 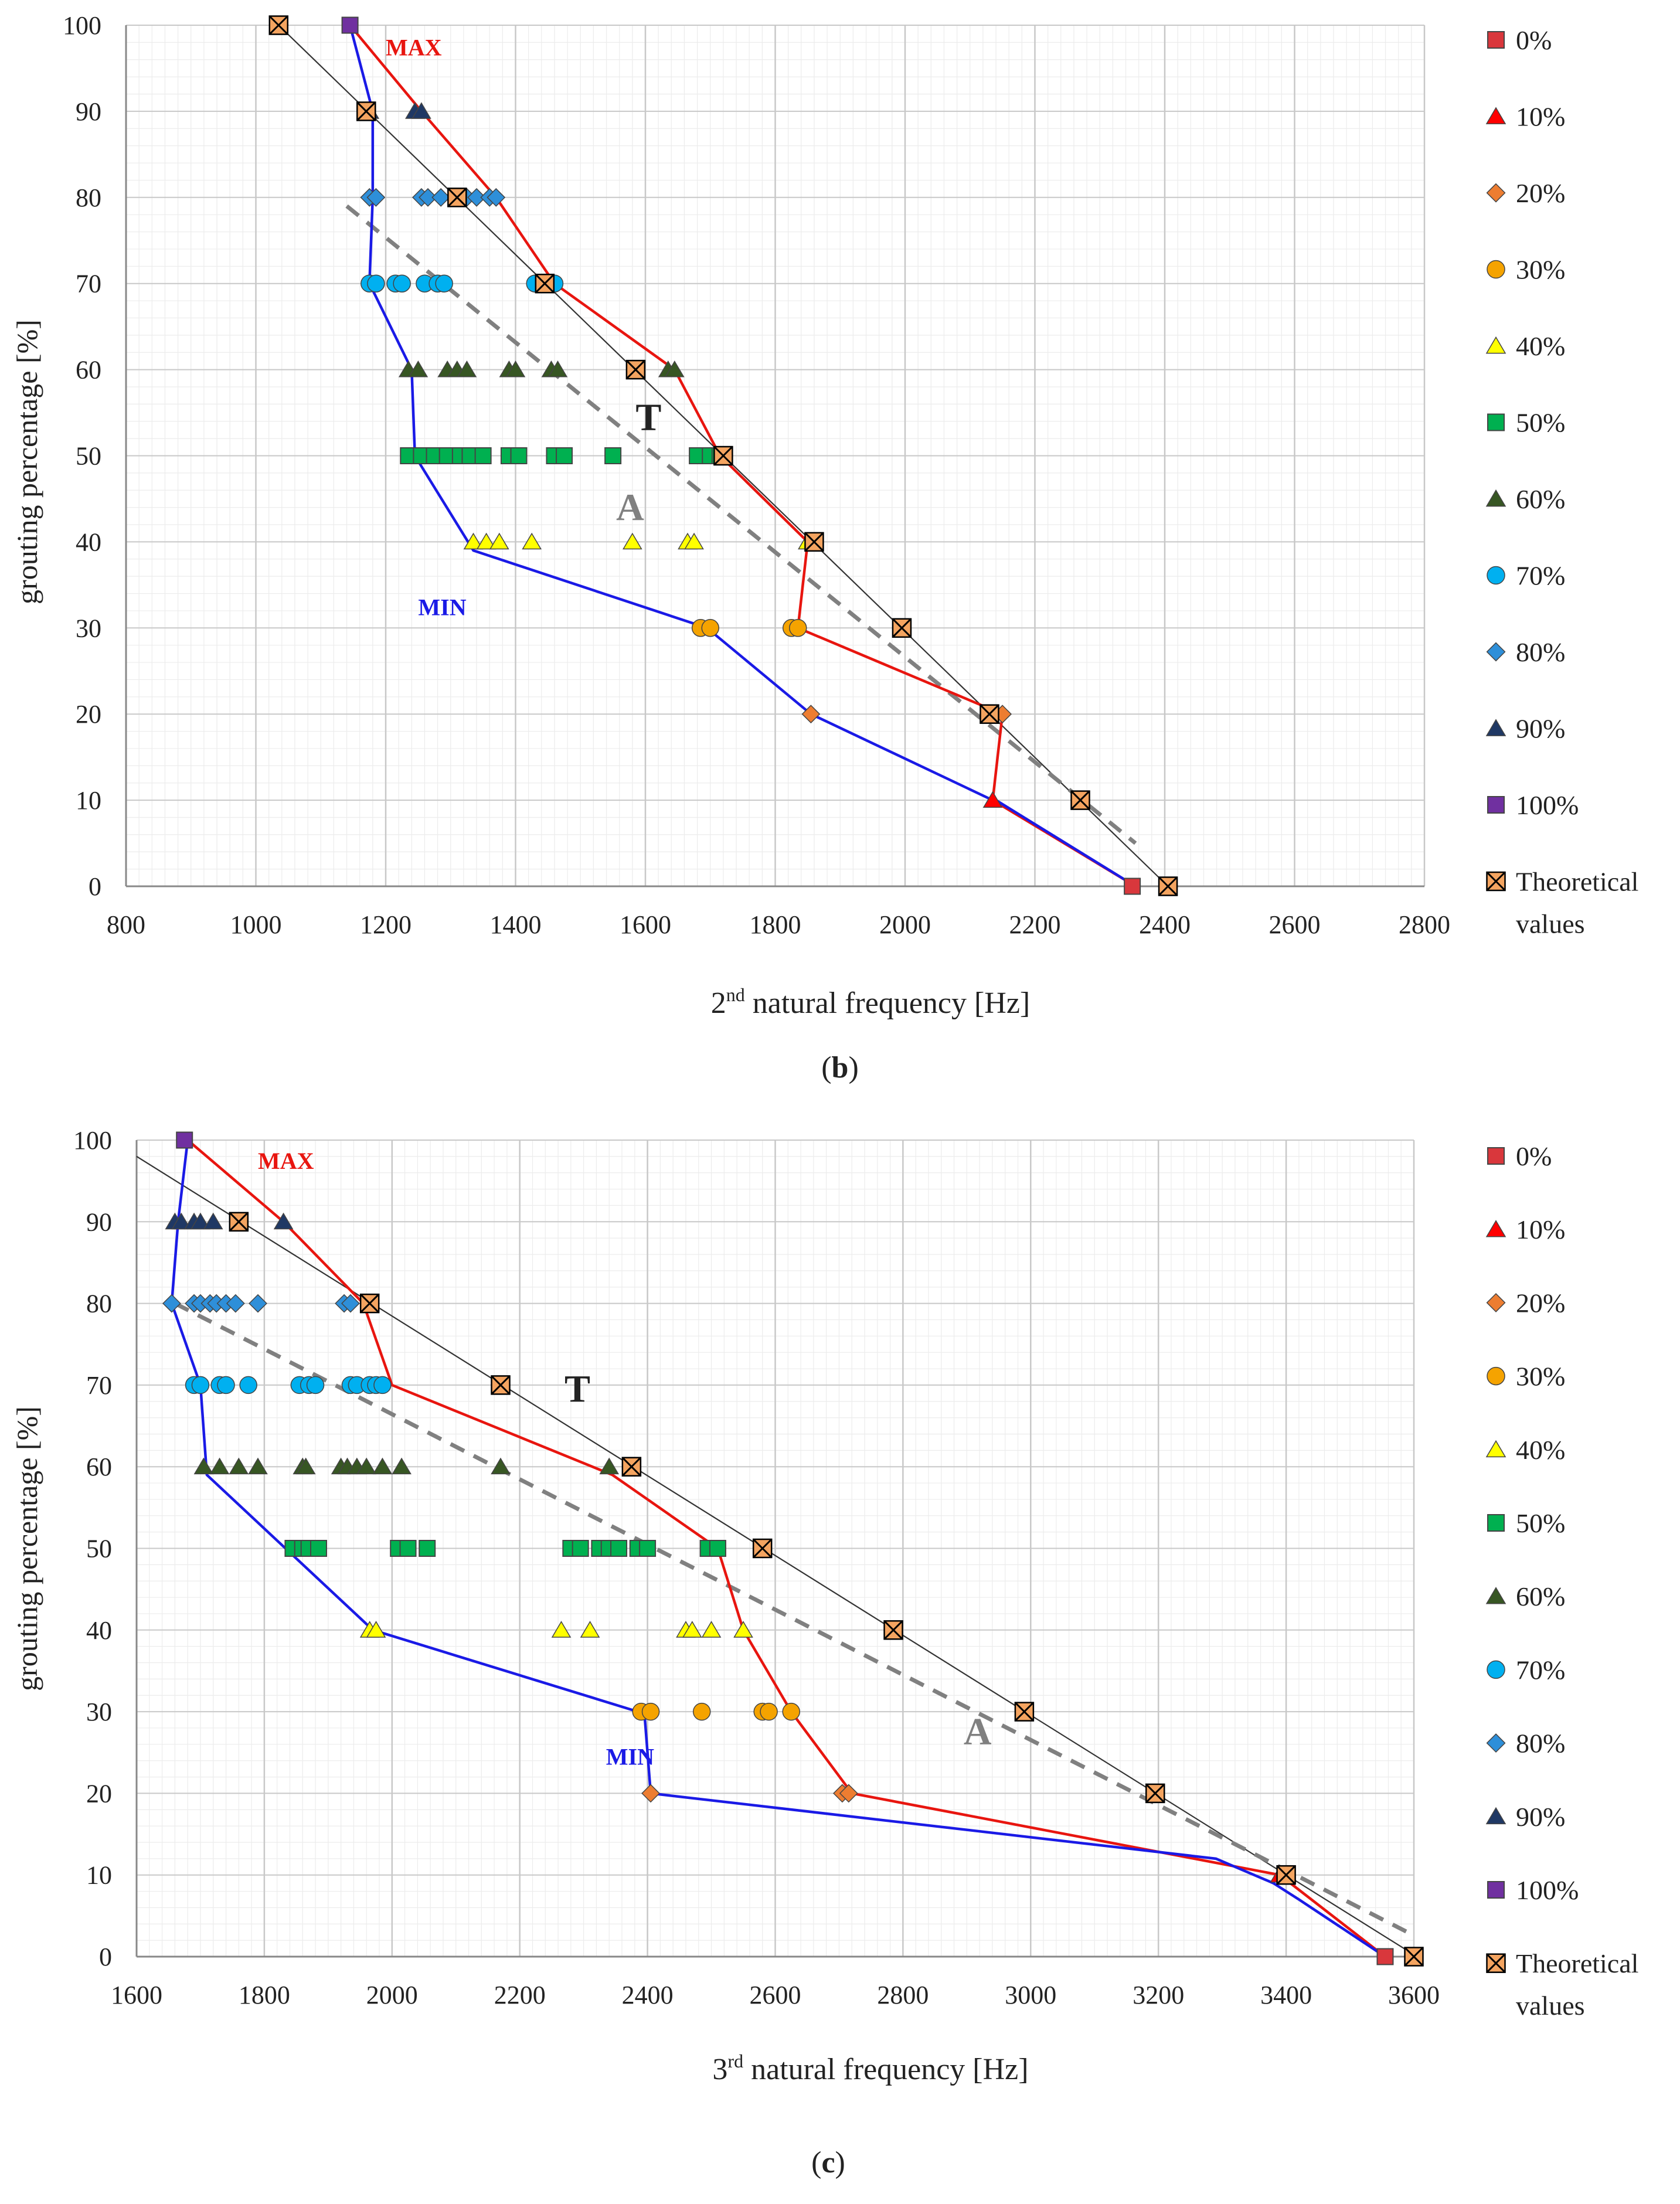 What do you see at coordinates (1495, 1816) in the screenshot?
I see `legend-marker-p90` at bounding box center [1495, 1816].